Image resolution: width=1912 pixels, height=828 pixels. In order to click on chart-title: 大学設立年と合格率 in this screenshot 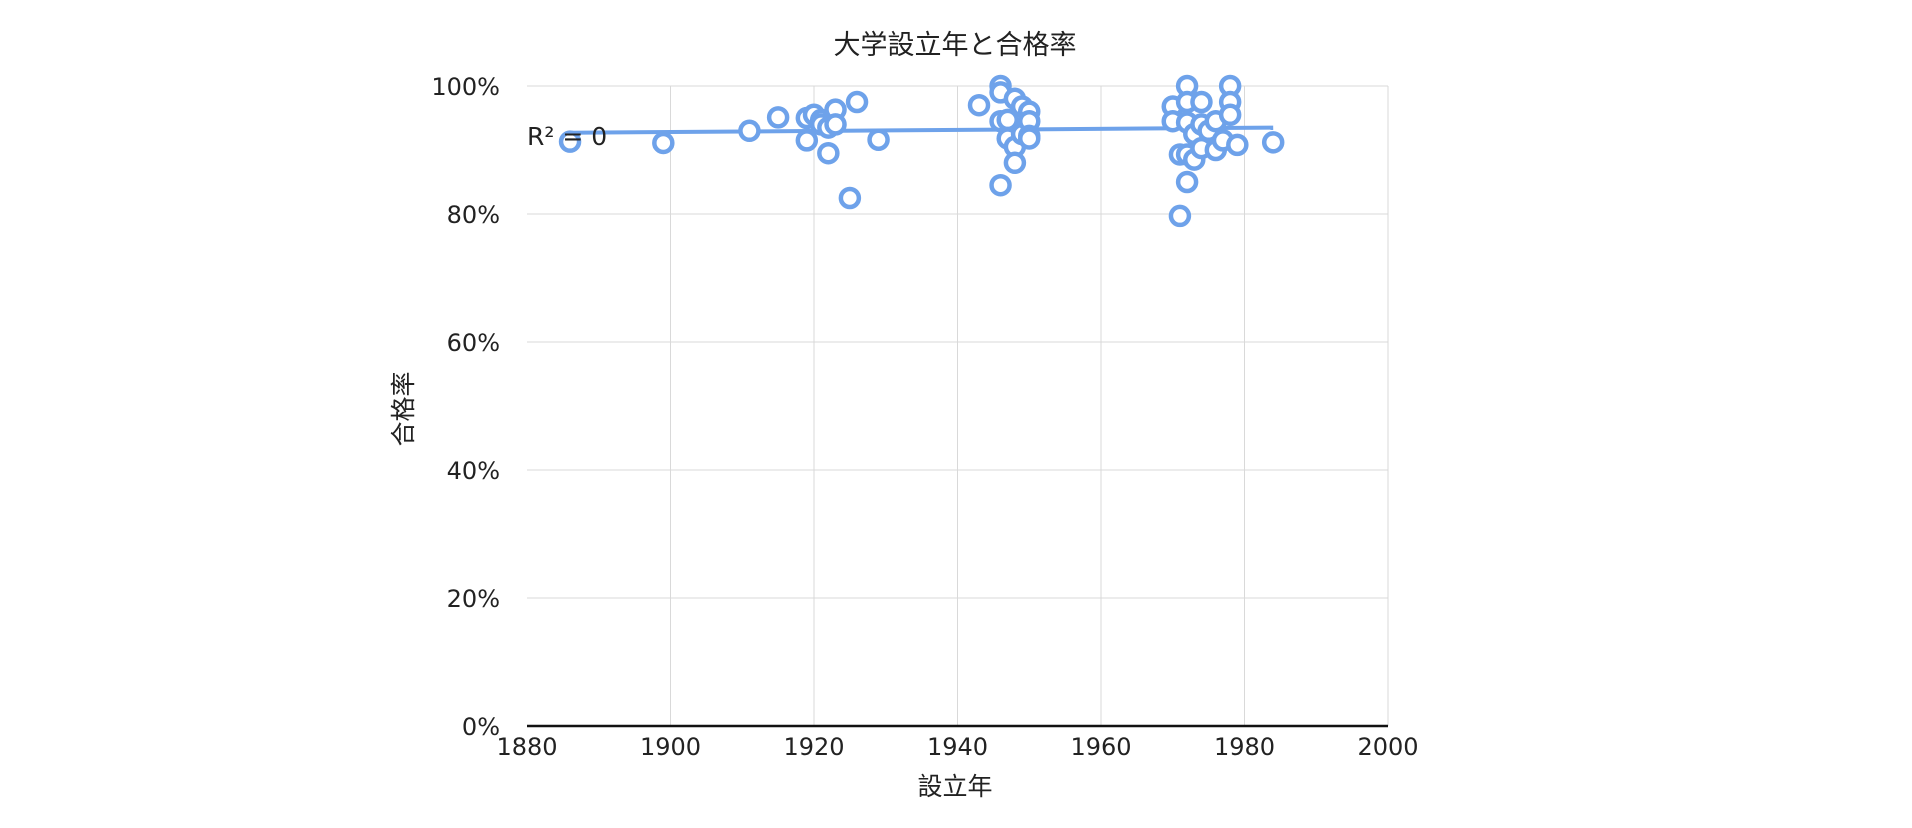, I will do `click(955, 45)`.